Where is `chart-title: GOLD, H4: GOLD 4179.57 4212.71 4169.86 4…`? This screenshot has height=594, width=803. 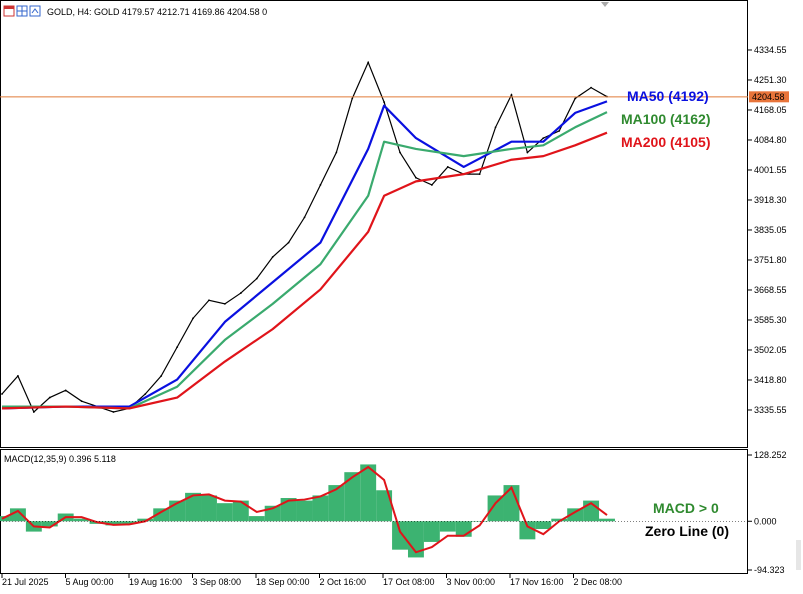
chart-title: GOLD, H4: GOLD 4179.57 4212.71 4169.86 4… is located at coordinates (157, 12).